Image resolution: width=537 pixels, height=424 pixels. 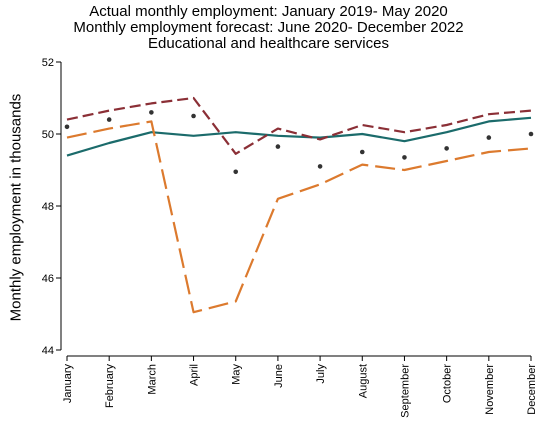 I want to click on y-tick-label-52: 52, so click(x=48, y=63).